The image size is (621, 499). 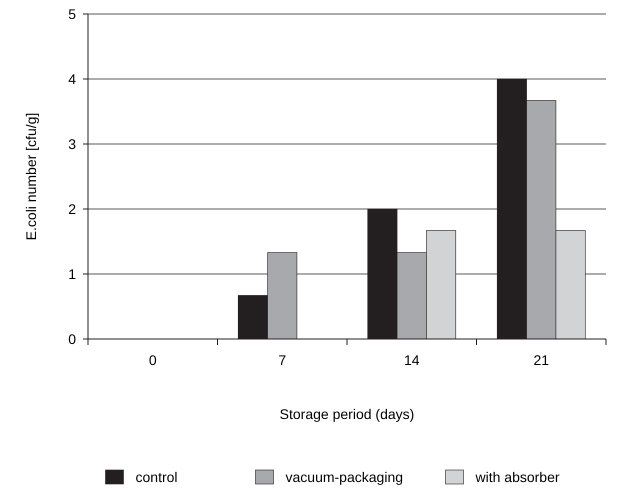 What do you see at coordinates (72, 144) in the screenshot?
I see `y-tick-label: 3` at bounding box center [72, 144].